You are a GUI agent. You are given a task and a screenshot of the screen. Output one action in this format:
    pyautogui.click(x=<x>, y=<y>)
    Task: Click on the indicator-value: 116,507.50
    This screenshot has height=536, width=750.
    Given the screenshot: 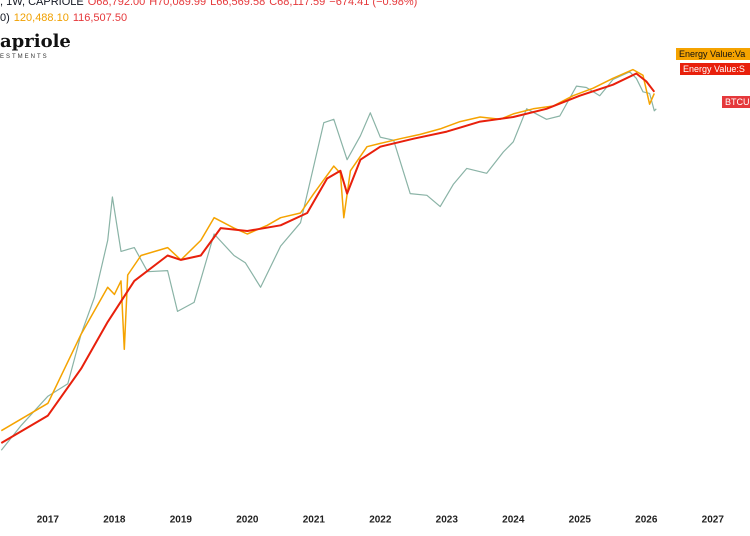 What is the action you would take?
    pyautogui.click(x=100, y=18)
    